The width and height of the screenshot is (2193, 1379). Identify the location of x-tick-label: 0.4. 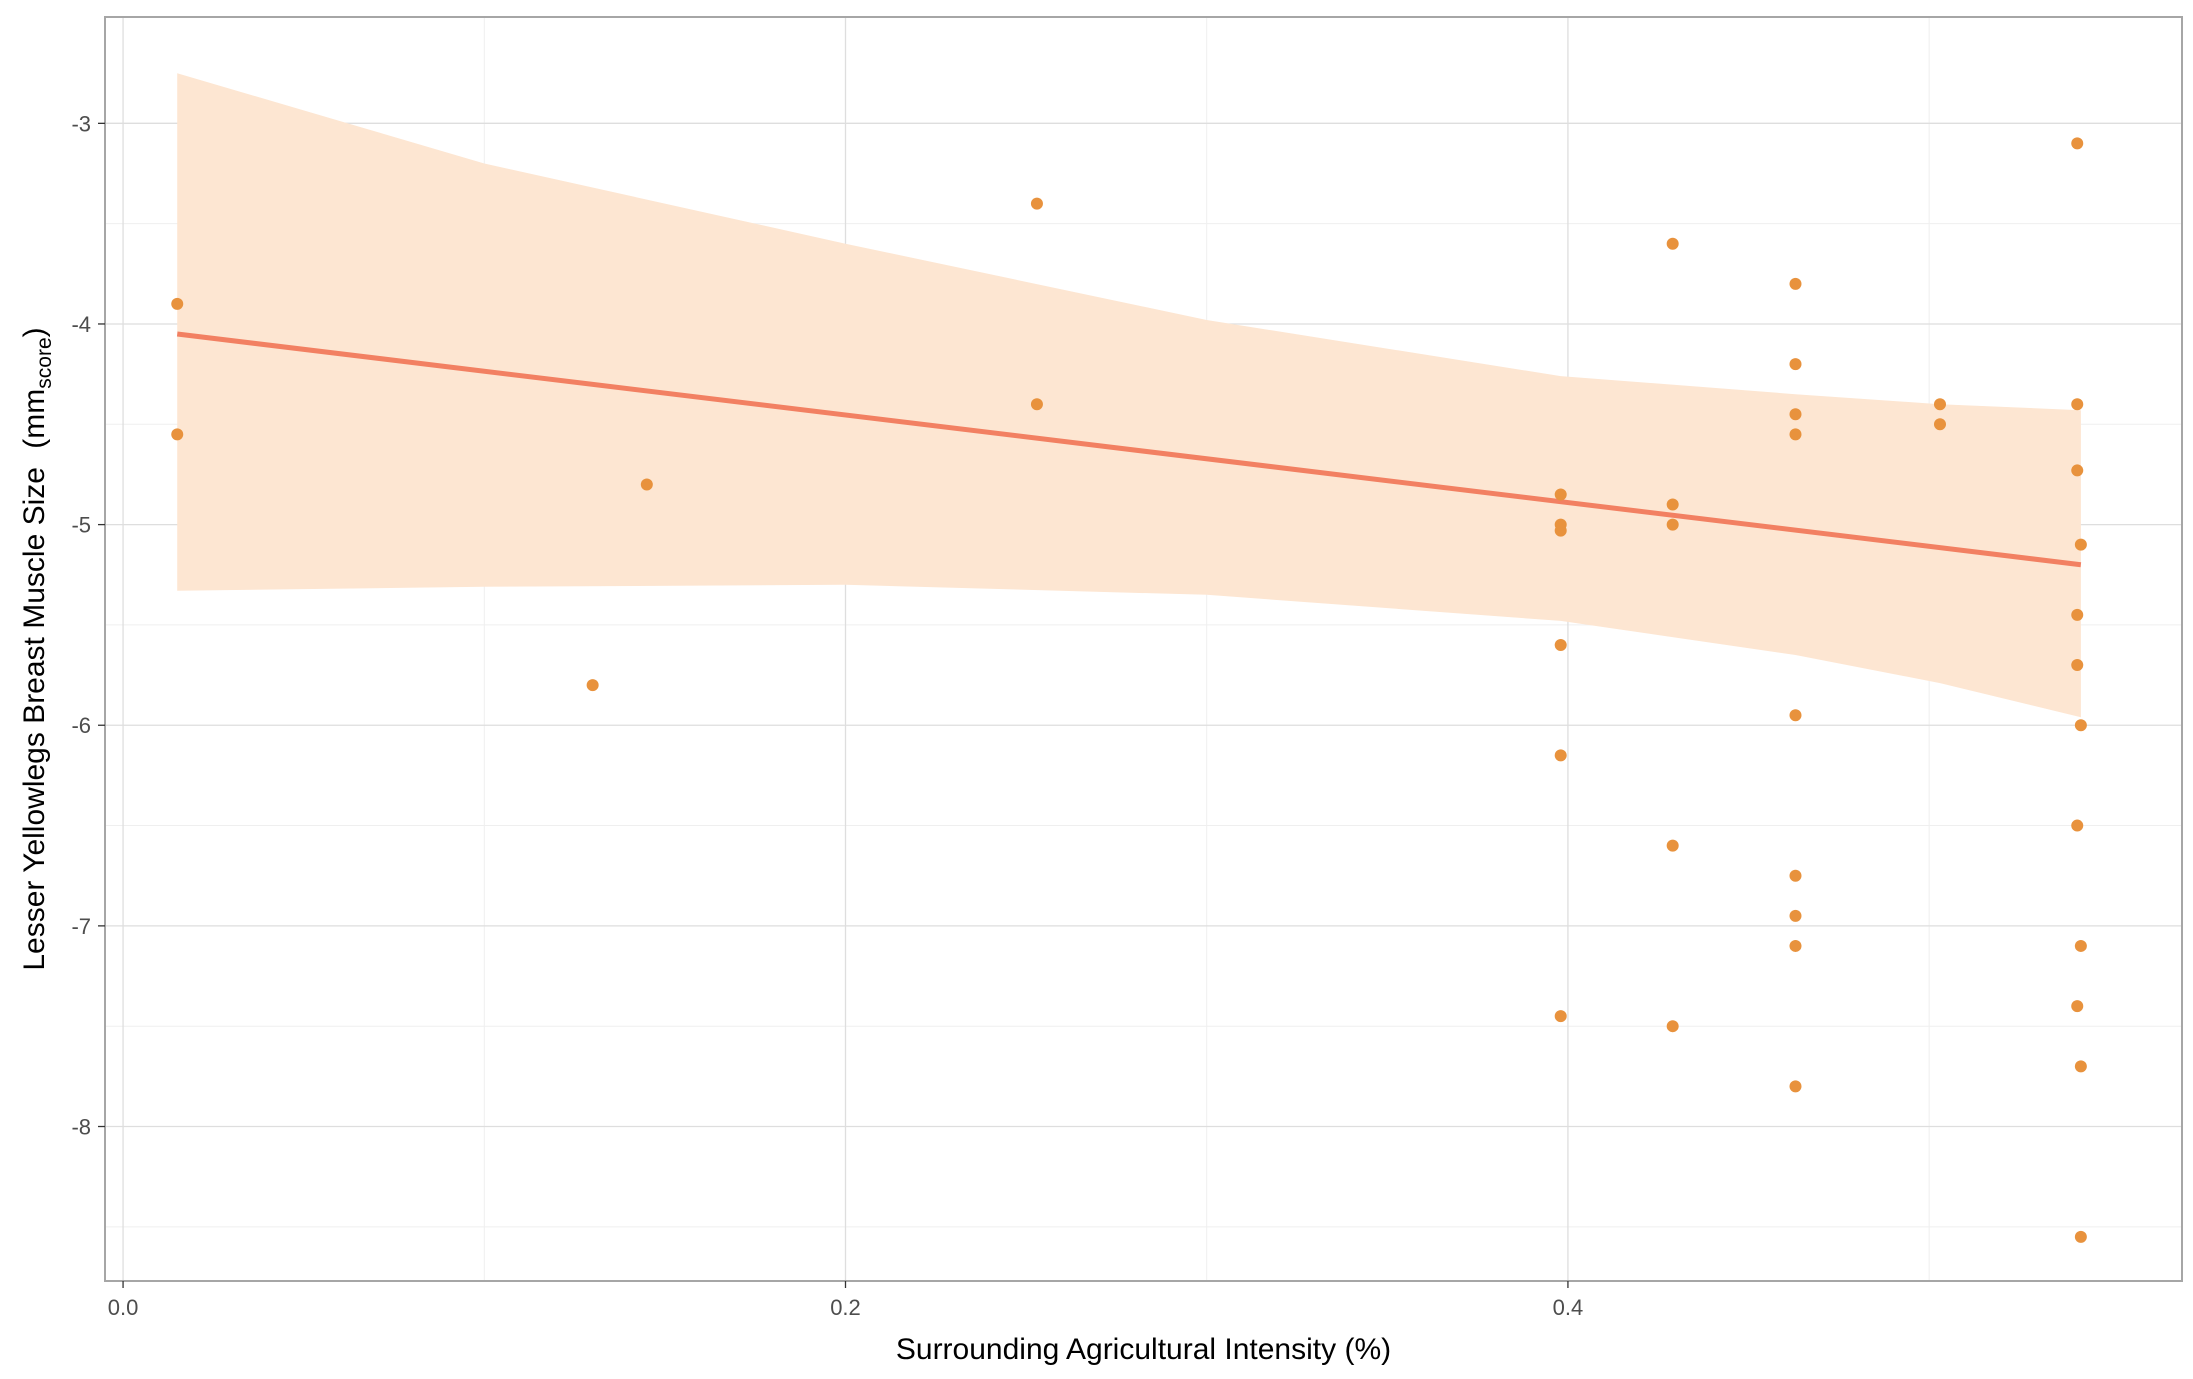
(1568, 1307).